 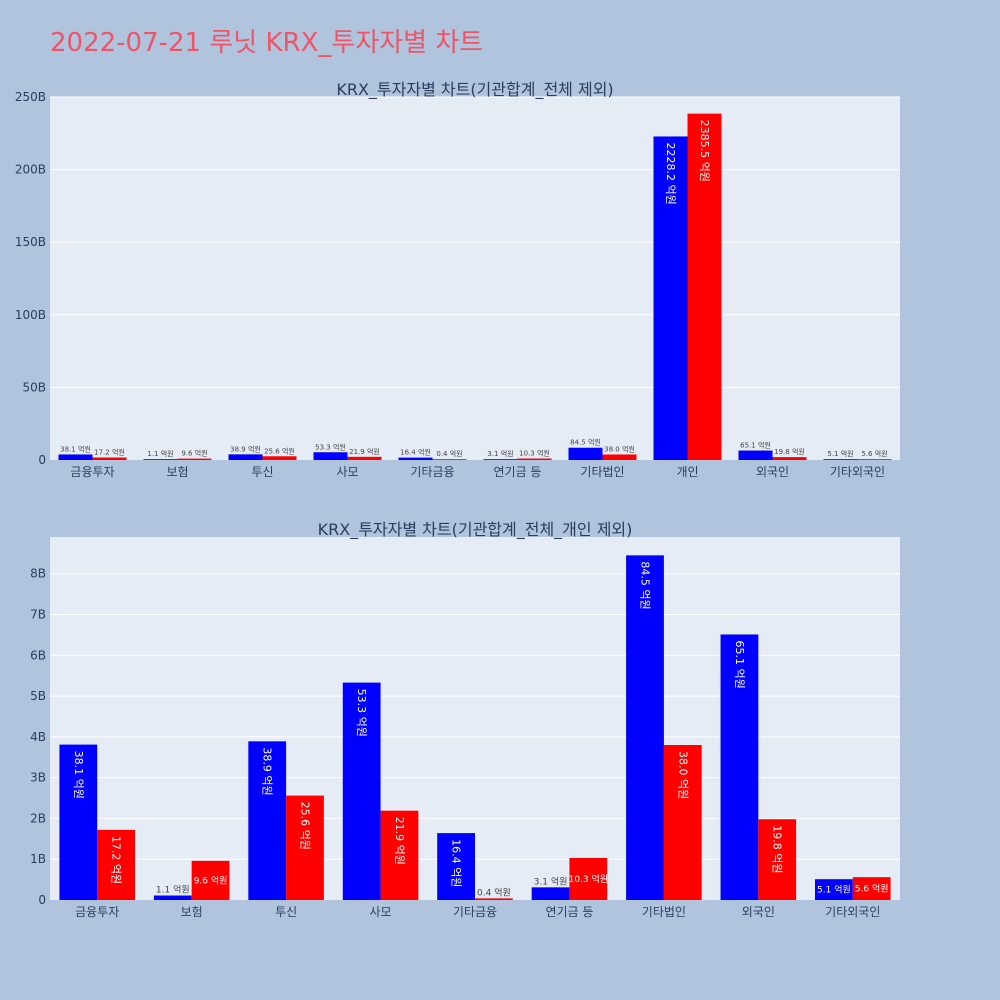 What do you see at coordinates (279, 450) in the screenshot?
I see `bar-value-label: 25.6 억원` at bounding box center [279, 450].